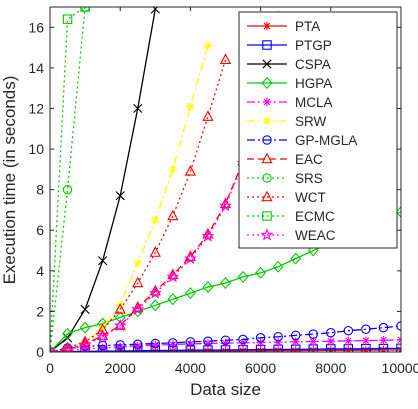  Describe the element at coordinates (267, 121) in the screenshot. I see `legend-marker-srw` at that location.